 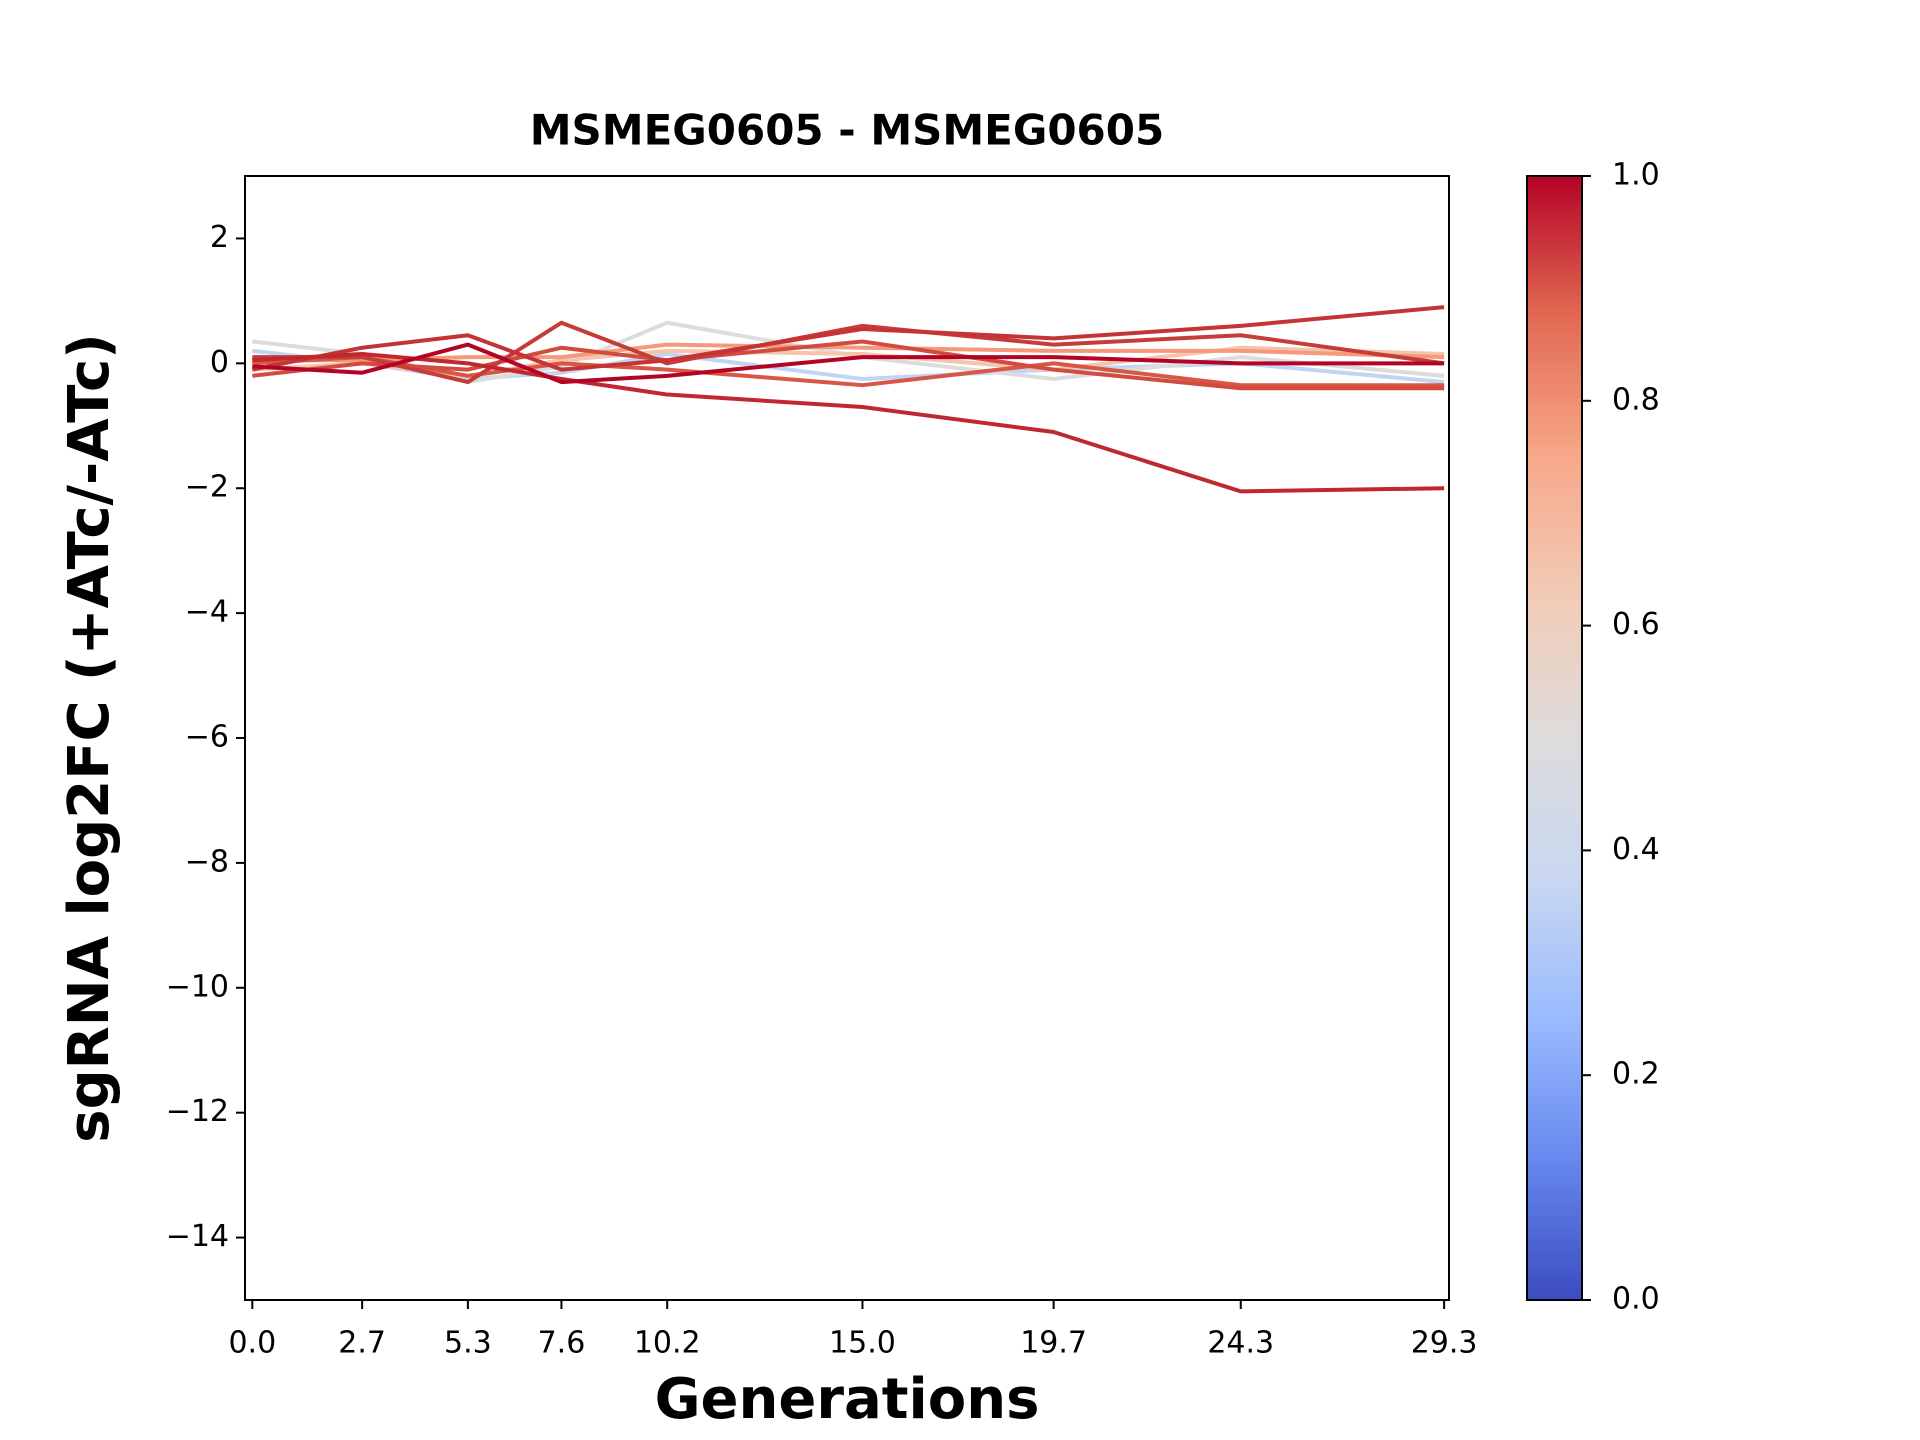 What do you see at coordinates (1636, 175) in the screenshot?
I see `colorbar-tick-label: 1.0` at bounding box center [1636, 175].